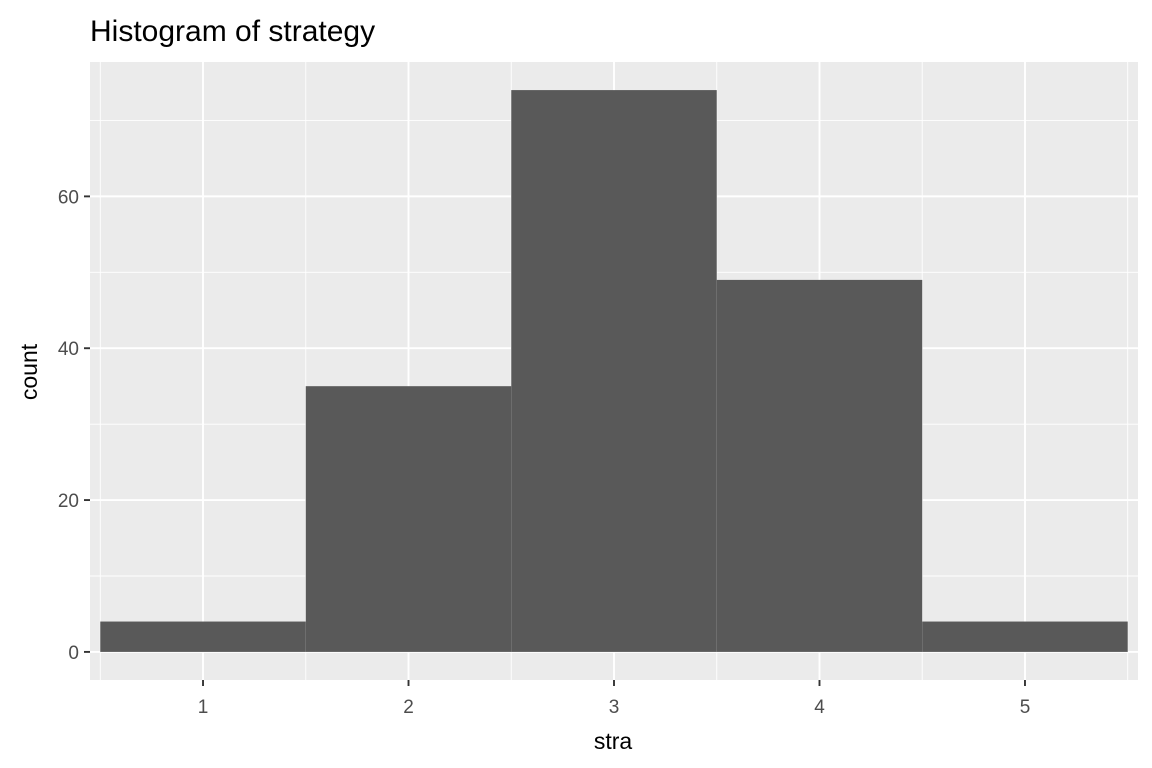 This screenshot has height=768, width=1152. Describe the element at coordinates (68, 501) in the screenshot. I see `y-tick-label: 20` at that location.